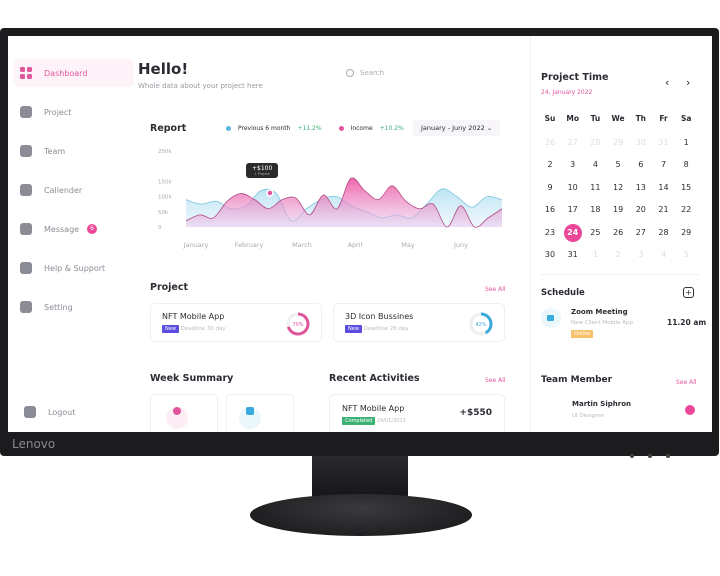  Describe the element at coordinates (78, 412) in the screenshot. I see `logout-button: Logout` at that location.